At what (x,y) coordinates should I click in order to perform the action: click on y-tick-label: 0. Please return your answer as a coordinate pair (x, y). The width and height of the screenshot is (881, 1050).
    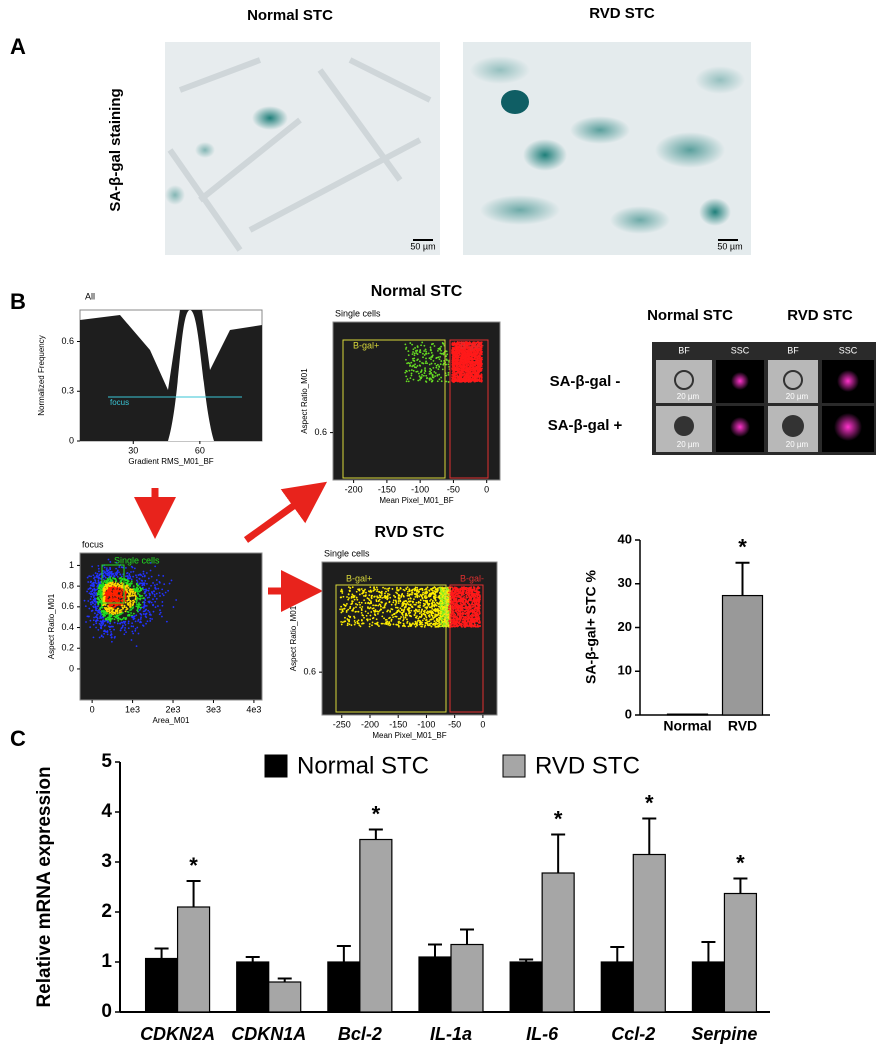
    Looking at the image, I should click on (71, 440).